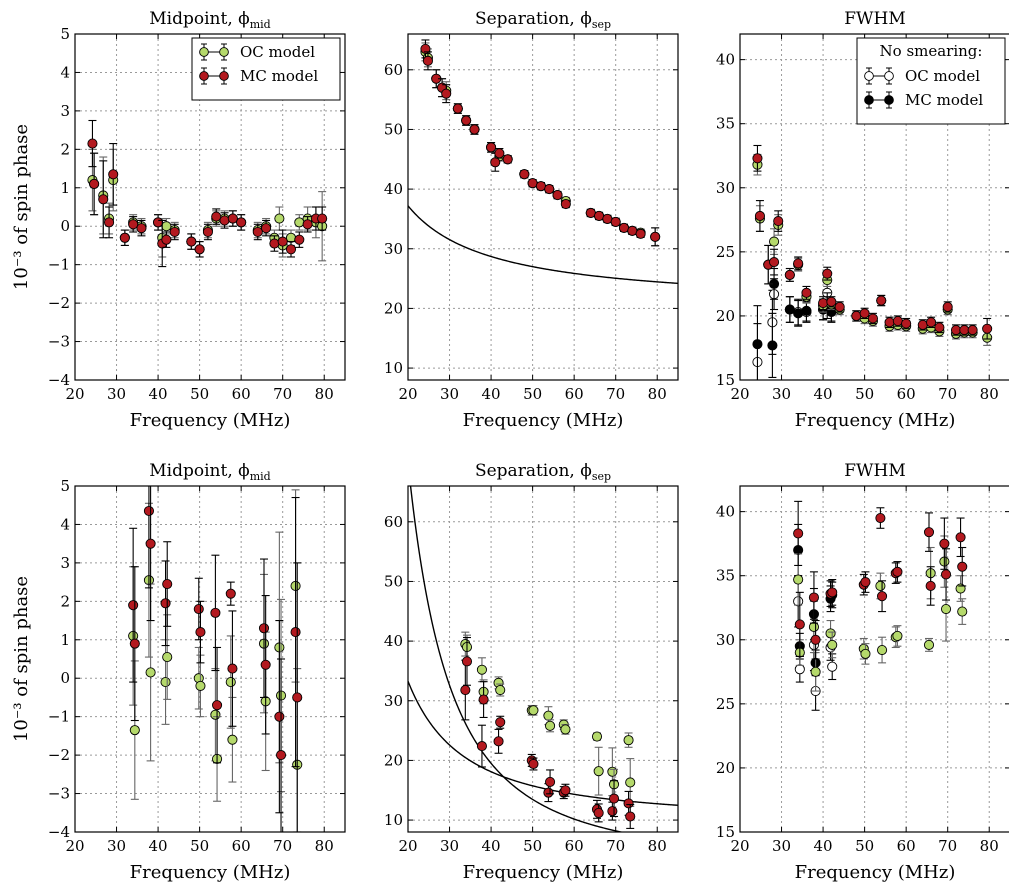 This screenshot has height=894, width=1009. What do you see at coordinates (260, 476) in the screenshot?
I see `panel-title-sub: mid` at bounding box center [260, 476].